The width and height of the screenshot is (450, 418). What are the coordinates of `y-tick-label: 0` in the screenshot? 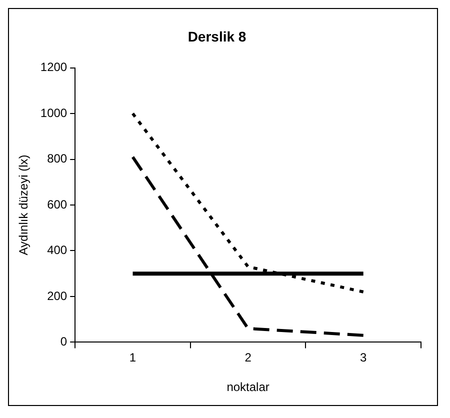 It's located at (64, 341).